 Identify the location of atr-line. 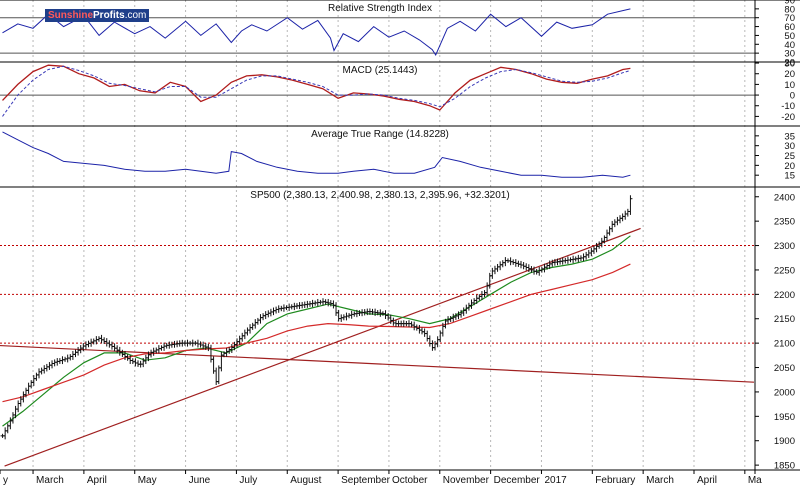
(316, 154).